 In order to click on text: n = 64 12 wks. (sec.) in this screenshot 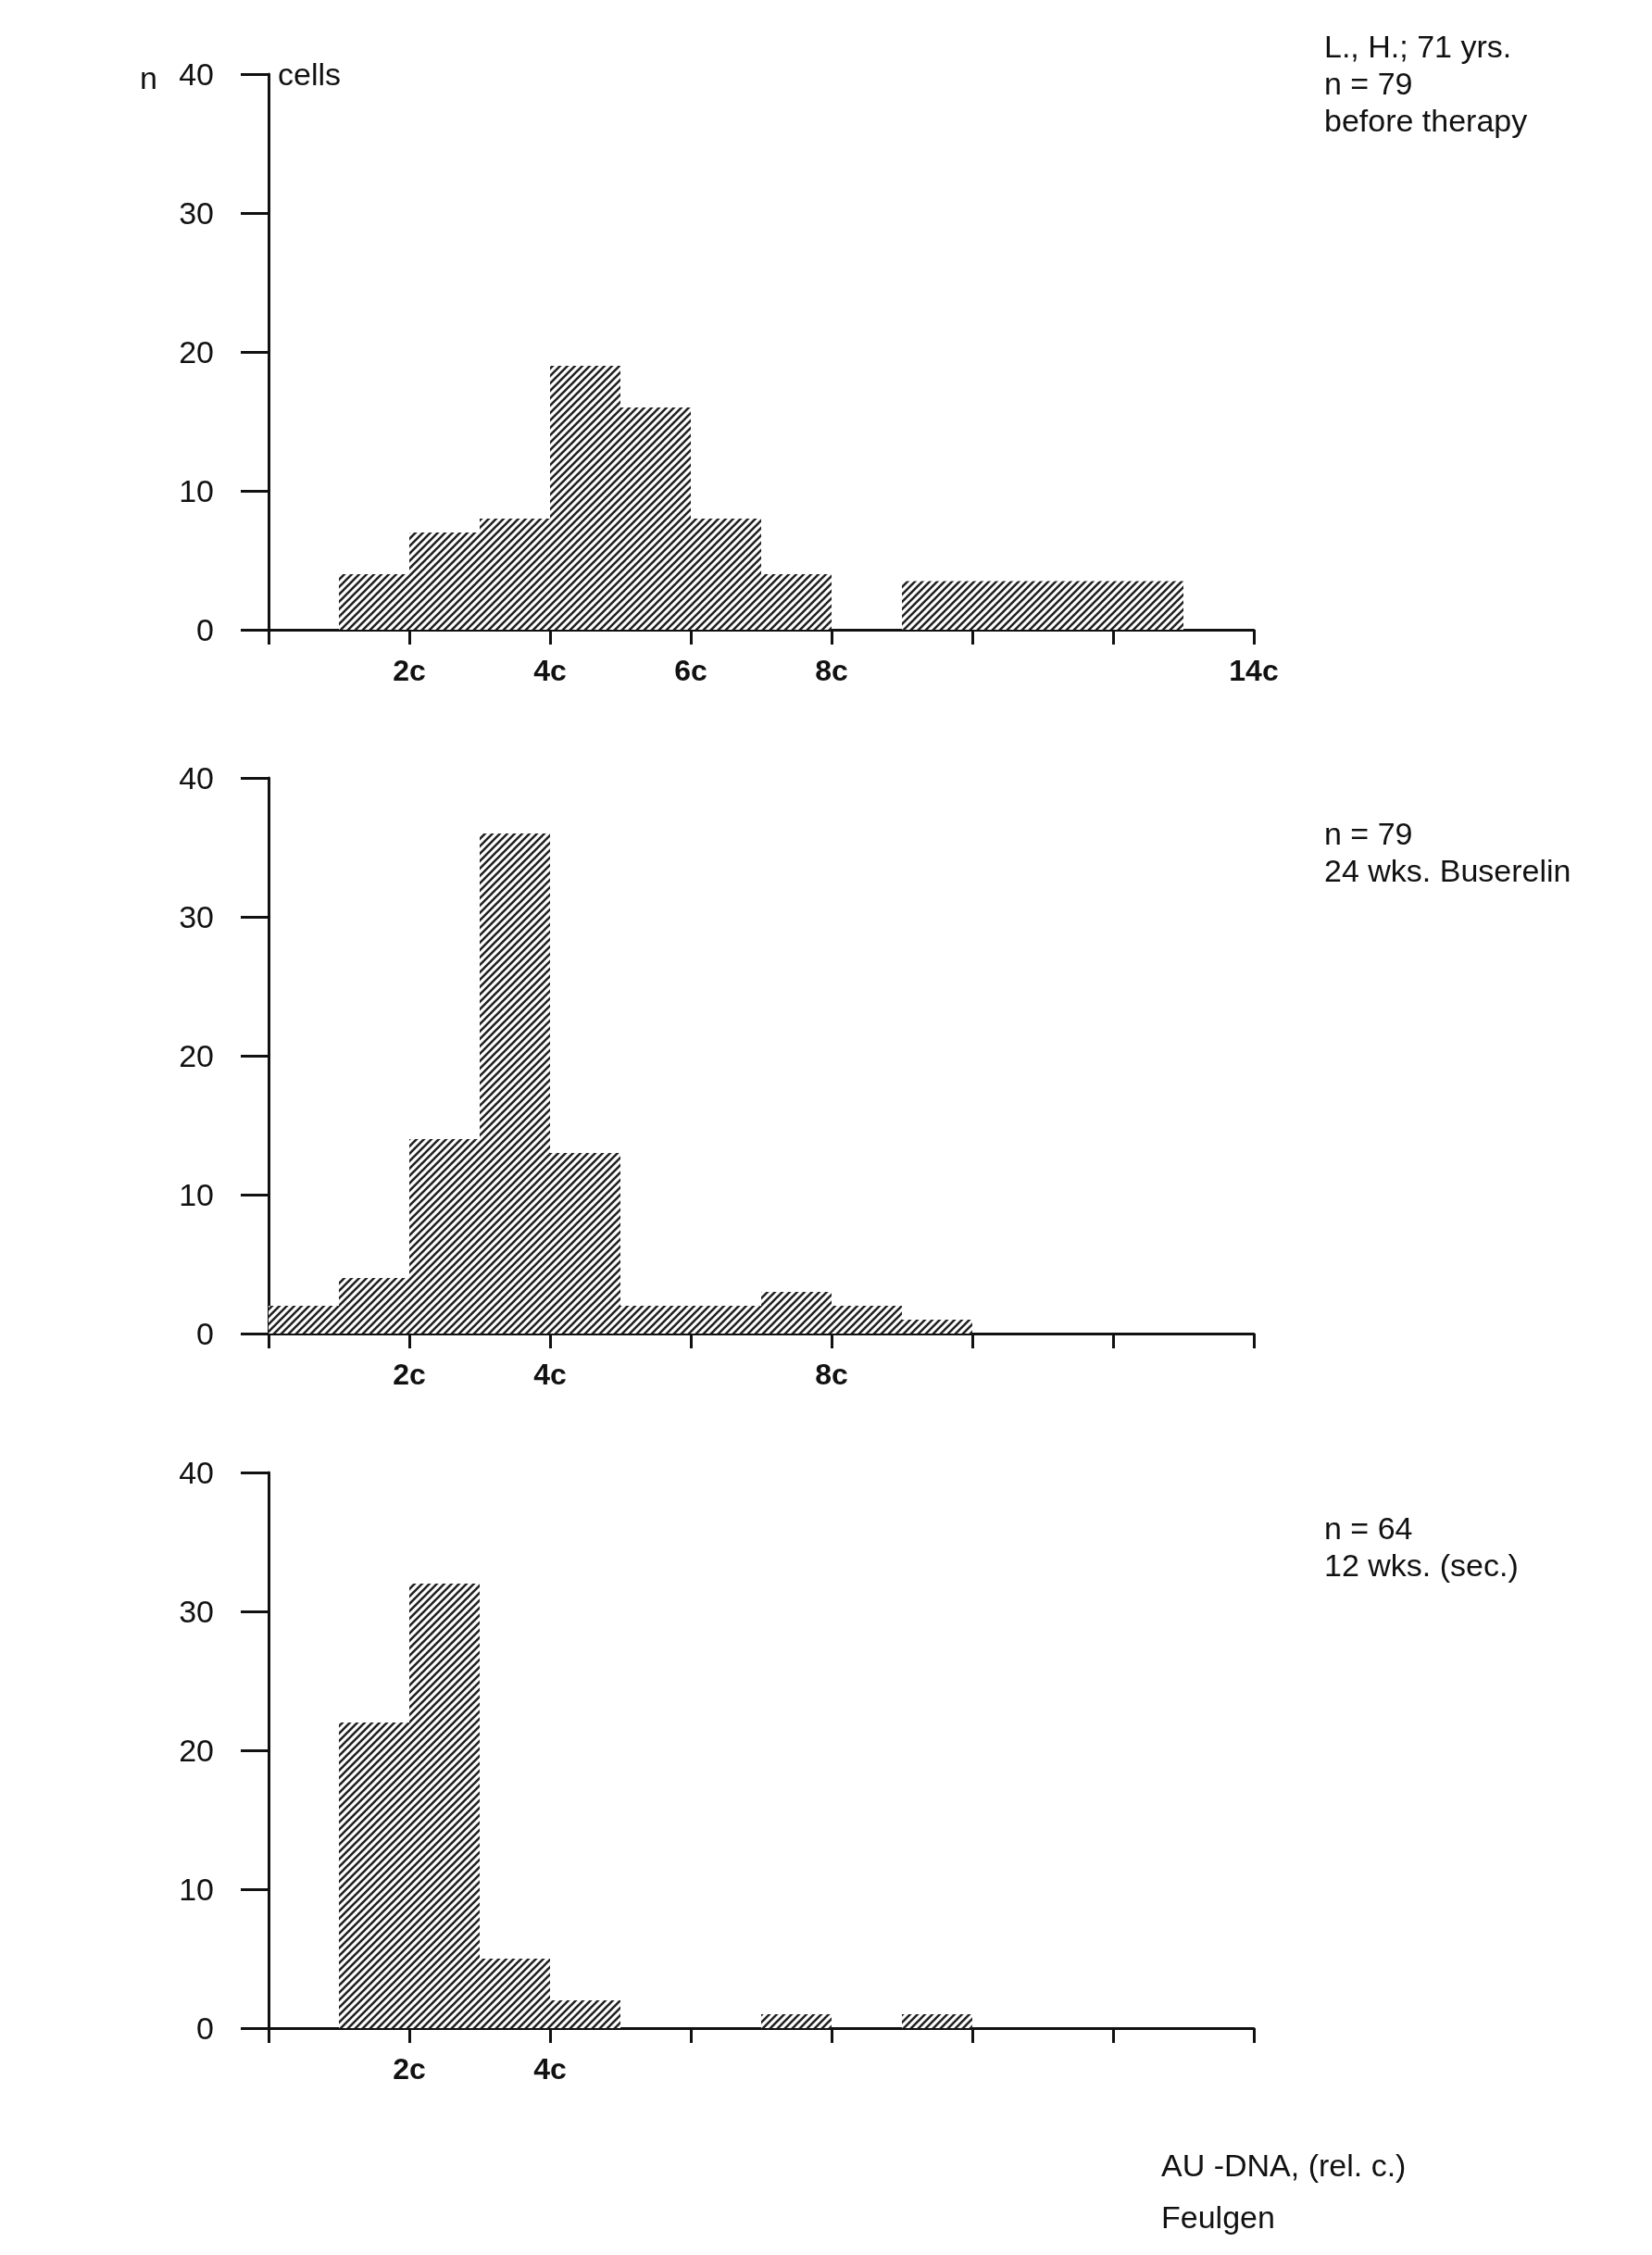, I will do `click(1421, 1546)`.